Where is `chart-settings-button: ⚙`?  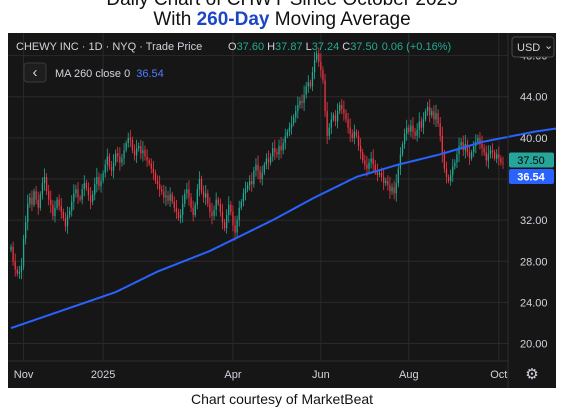
chart-settings-button: ⚙ is located at coordinates (531, 374).